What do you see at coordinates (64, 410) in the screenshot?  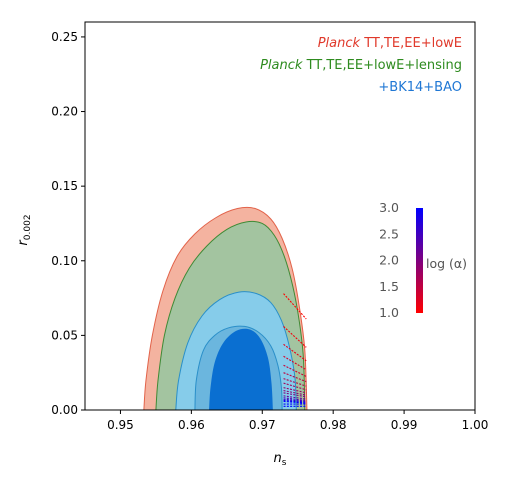 I see `y-tick-label: 0.00` at bounding box center [64, 410].